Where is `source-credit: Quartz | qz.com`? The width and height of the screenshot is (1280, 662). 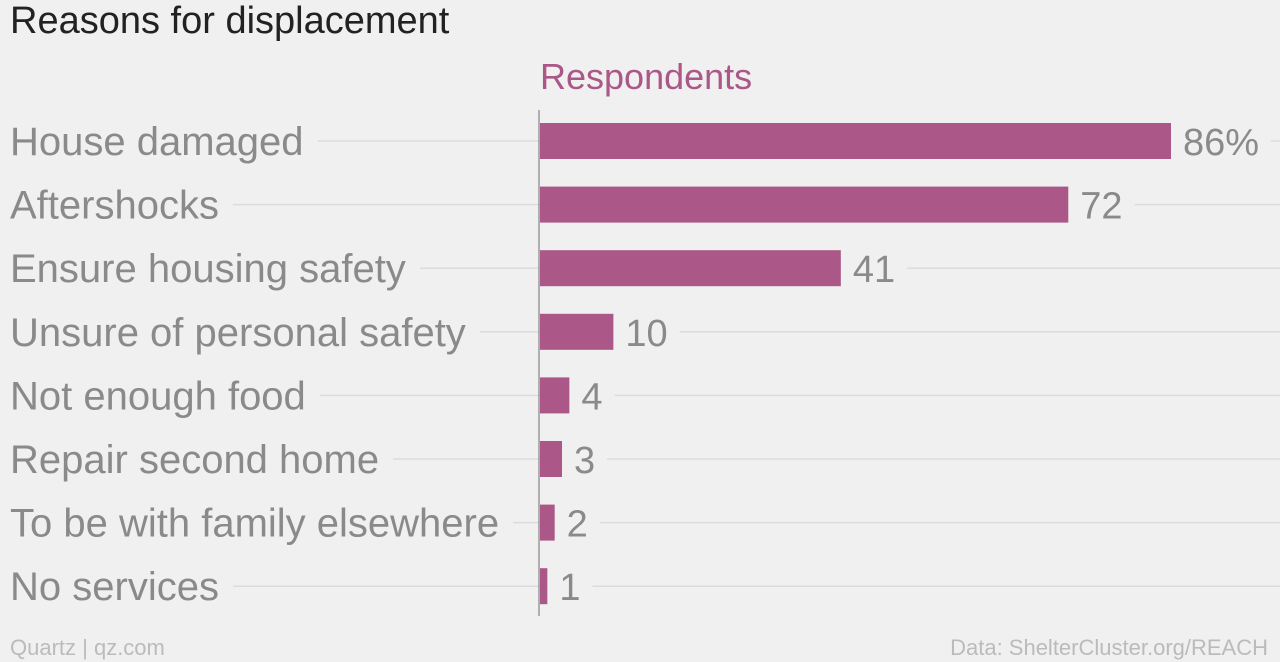 source-credit: Quartz | qz.com is located at coordinates (87, 647).